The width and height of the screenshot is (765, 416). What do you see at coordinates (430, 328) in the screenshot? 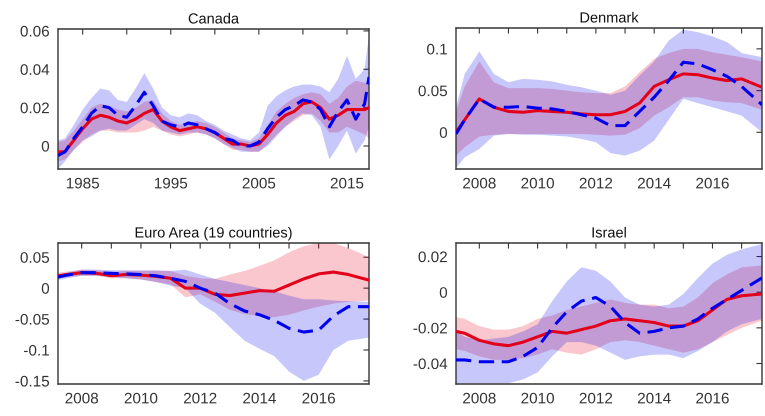
I see `y-tick-label: -0.02` at bounding box center [430, 328].